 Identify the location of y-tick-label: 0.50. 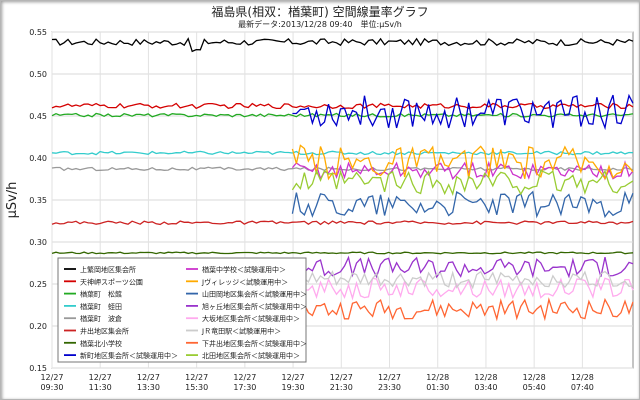
(38, 74).